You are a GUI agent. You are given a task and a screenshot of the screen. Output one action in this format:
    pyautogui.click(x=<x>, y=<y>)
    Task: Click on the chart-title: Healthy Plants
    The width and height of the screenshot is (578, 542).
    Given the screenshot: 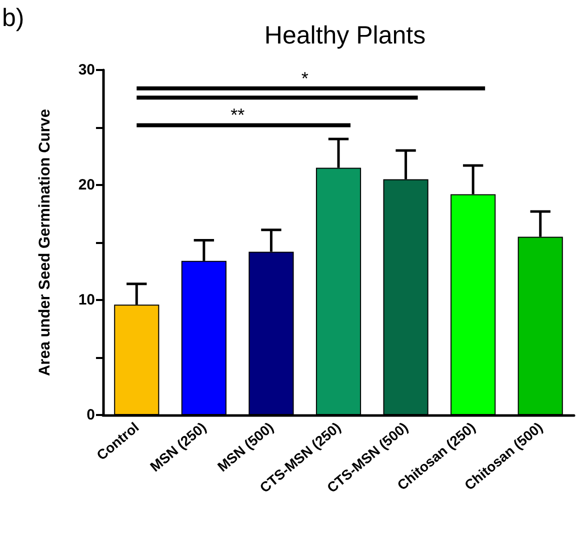 What is the action you would take?
    pyautogui.click(x=345, y=36)
    